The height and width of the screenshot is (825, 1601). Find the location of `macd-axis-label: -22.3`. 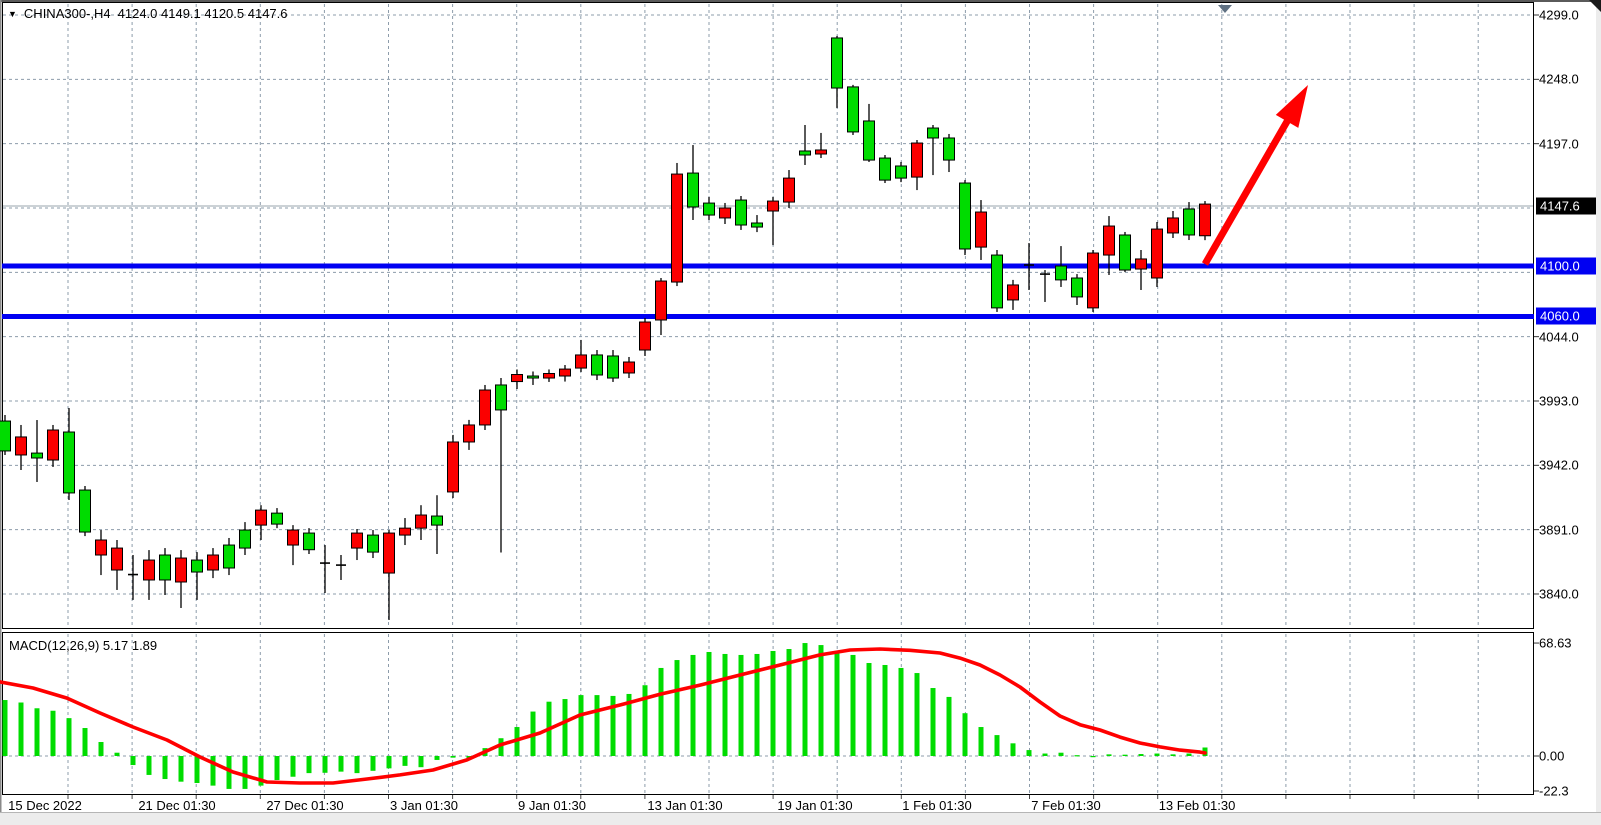

macd-axis-label: -22.3 is located at coordinates (1554, 791).